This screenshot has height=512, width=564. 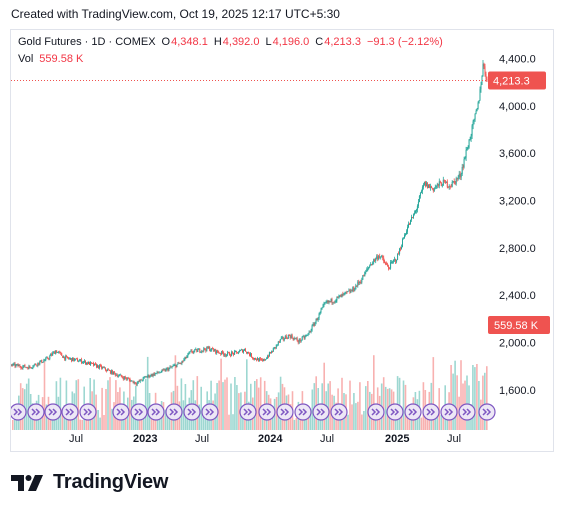 I want to click on symbol-title: Gold Futures · 1D · COMEX, so click(x=87, y=42).